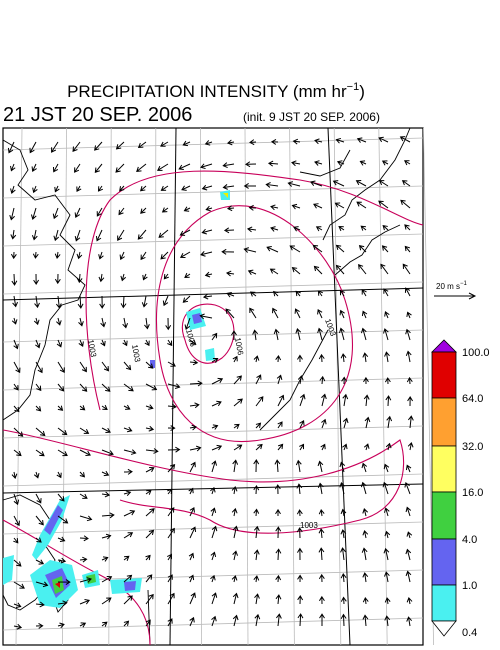 The image size is (500, 650). What do you see at coordinates (472, 399) in the screenshot?
I see `colorbar-label: 64.0` at bounding box center [472, 399].